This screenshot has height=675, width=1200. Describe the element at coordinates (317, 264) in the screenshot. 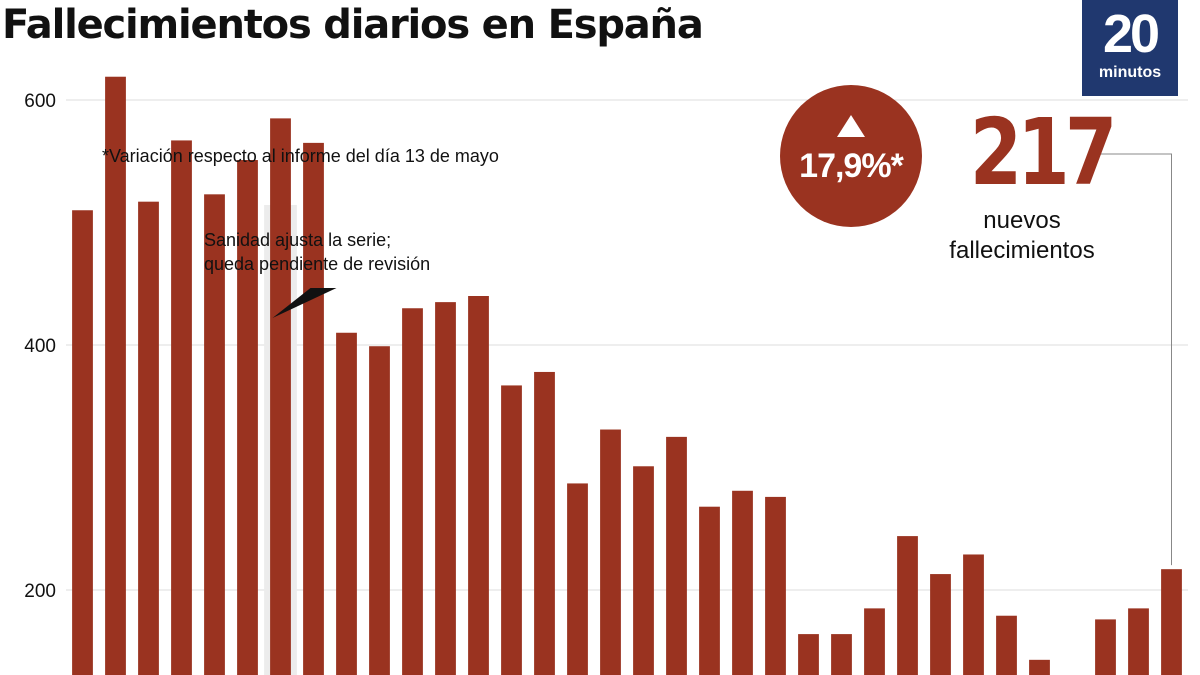

I see `annotation-line-2: queda pendiente de revisión` at that location.